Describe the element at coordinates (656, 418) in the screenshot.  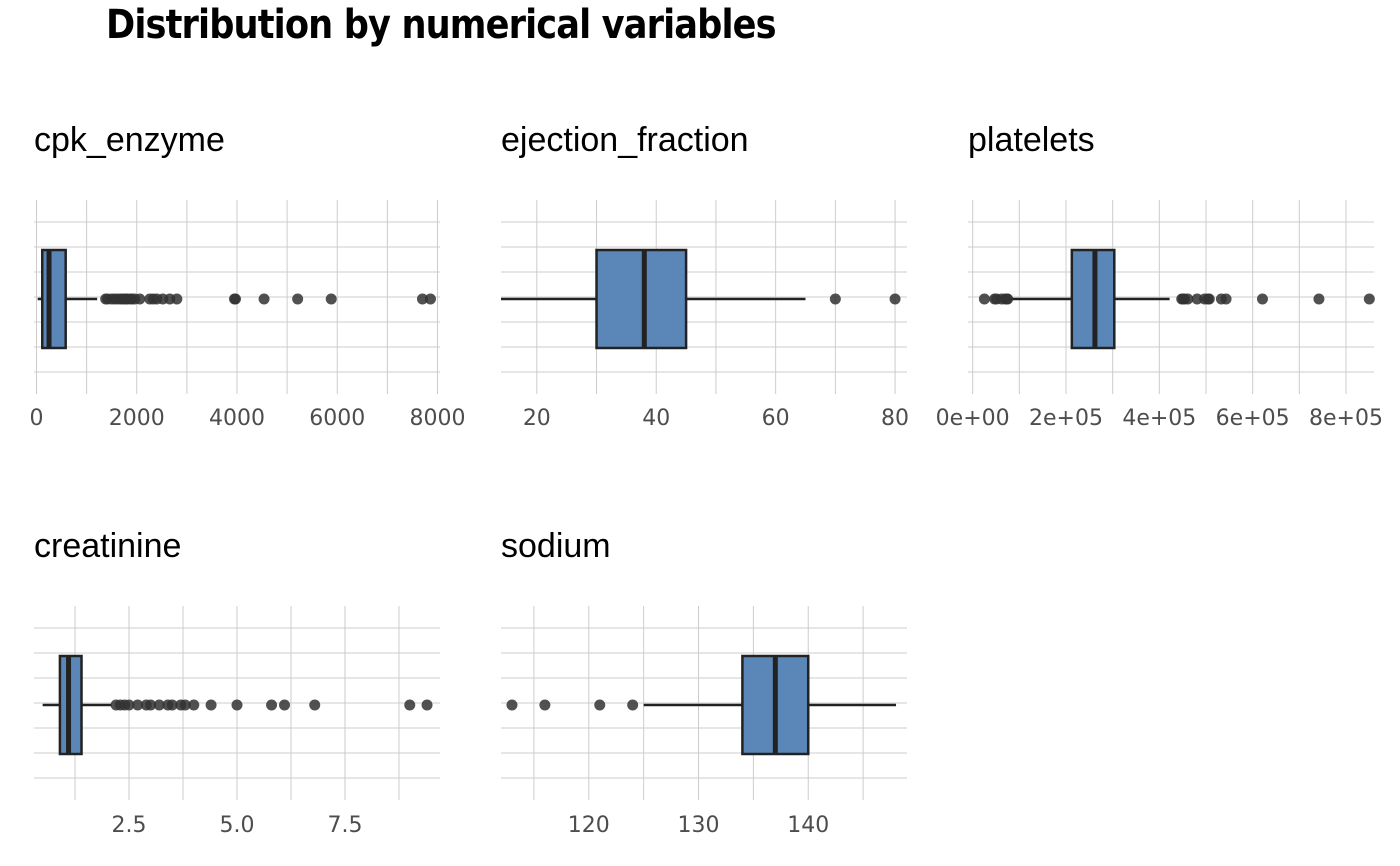
I see `tick-label: 40` at that location.